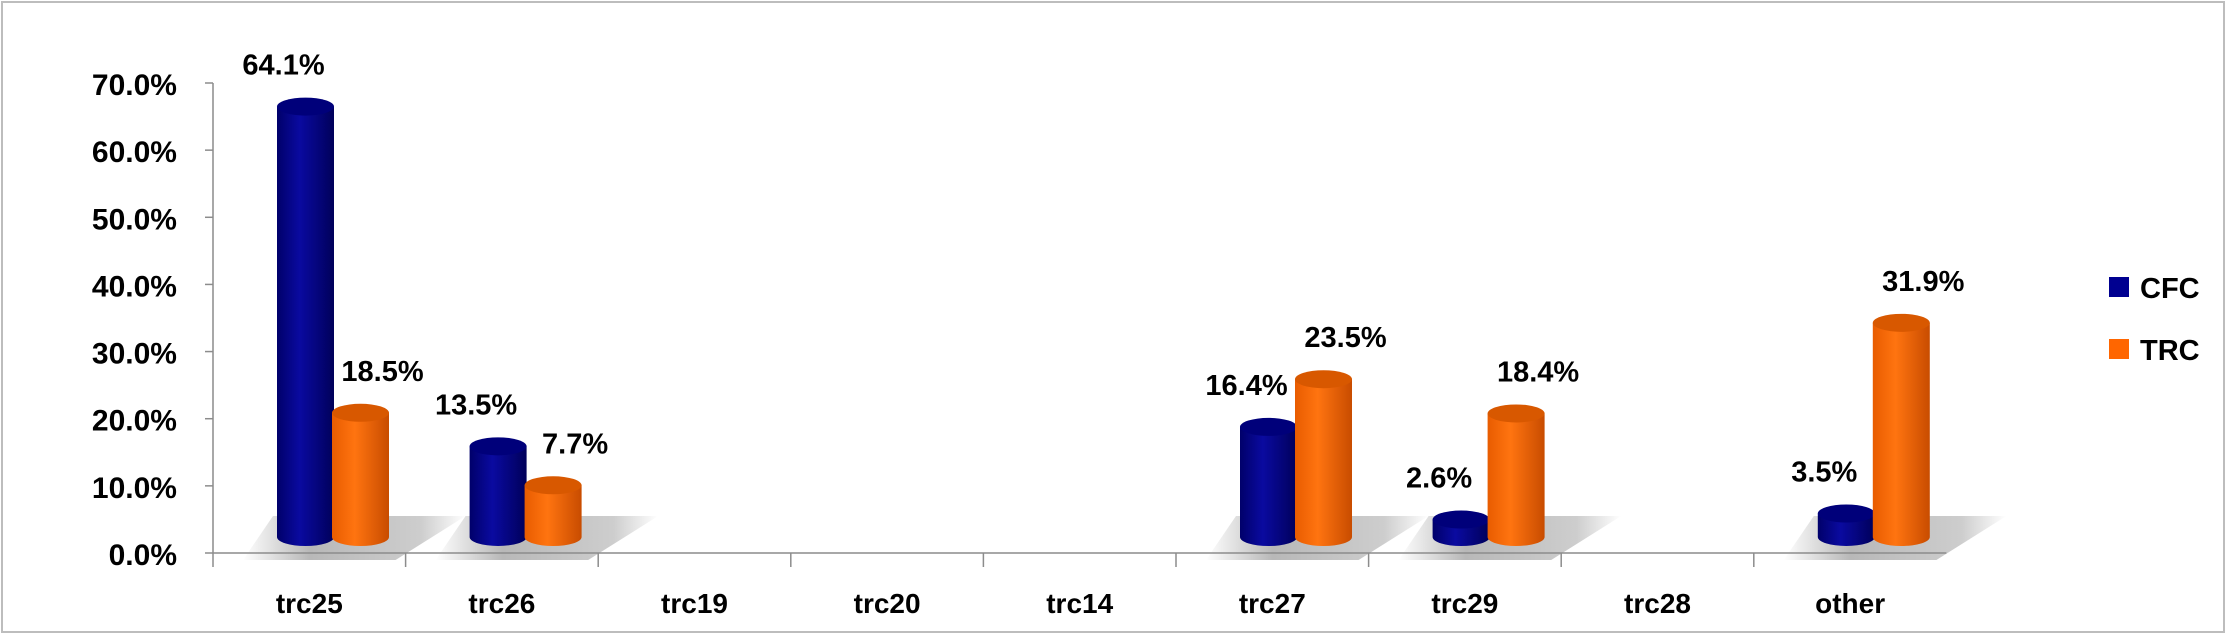  What do you see at coordinates (134, 488) in the screenshot?
I see `y-tick-label: 10.0%` at bounding box center [134, 488].